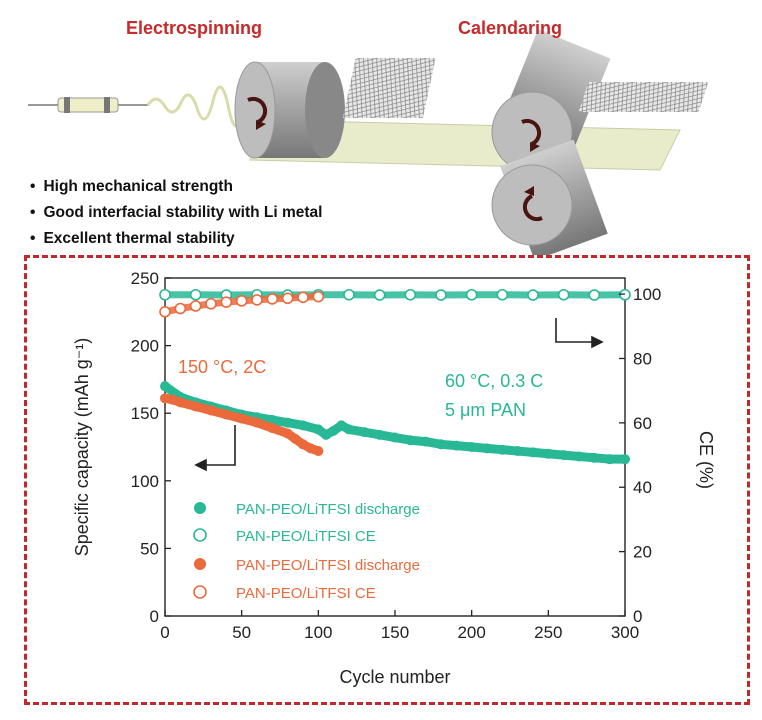  What do you see at coordinates (625, 632) in the screenshot?
I see `x-tick-label: 300` at bounding box center [625, 632].